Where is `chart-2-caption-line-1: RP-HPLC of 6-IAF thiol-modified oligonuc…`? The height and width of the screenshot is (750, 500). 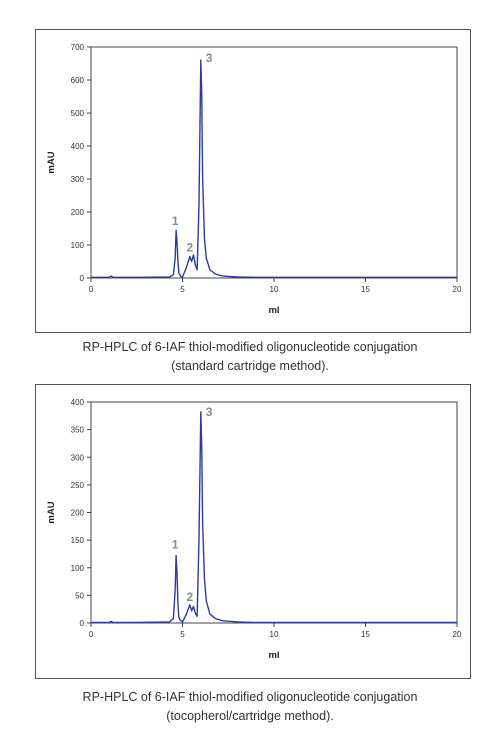 chart-2-caption-line-1: RP-HPLC of 6-IAF thiol-modified oligonuc… is located at coordinates (250, 697).